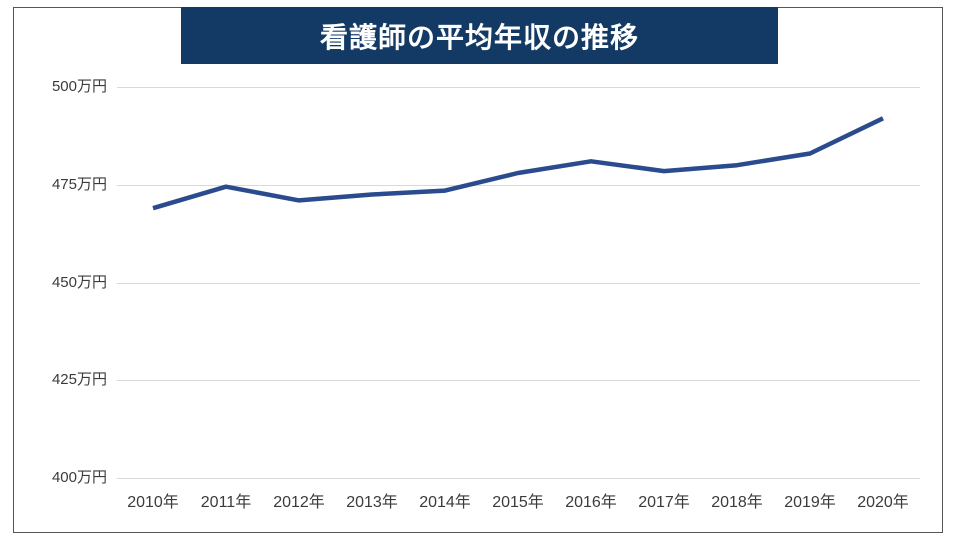  What do you see at coordinates (518, 502) in the screenshot?
I see `x-tick-label: 2015年` at bounding box center [518, 502].